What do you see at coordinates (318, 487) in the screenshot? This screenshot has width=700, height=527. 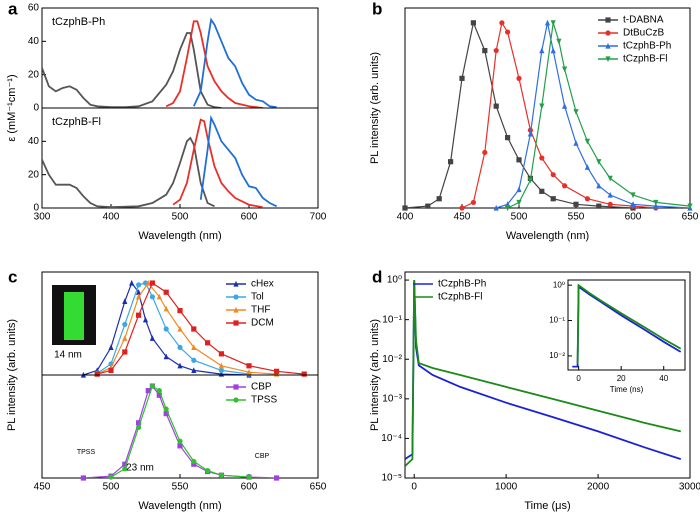 I see `x-tick-label: 650` at bounding box center [318, 487].